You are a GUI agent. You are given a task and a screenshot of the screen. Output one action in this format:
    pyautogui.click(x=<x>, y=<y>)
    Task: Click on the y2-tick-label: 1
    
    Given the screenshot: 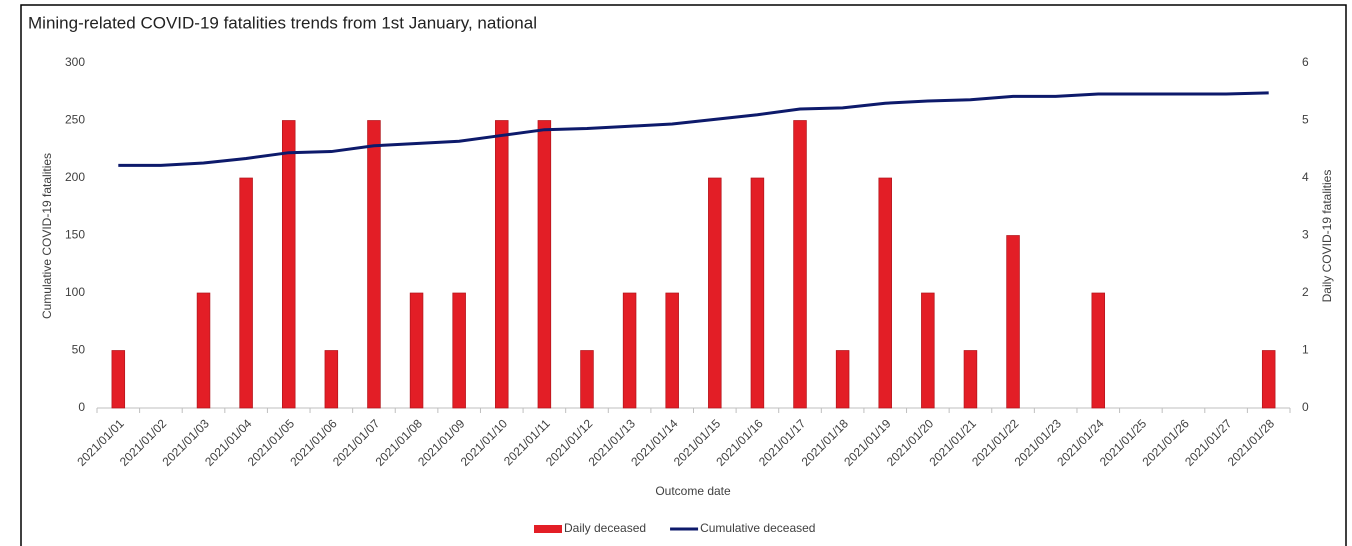 What is the action you would take?
    pyautogui.click(x=1305, y=350)
    